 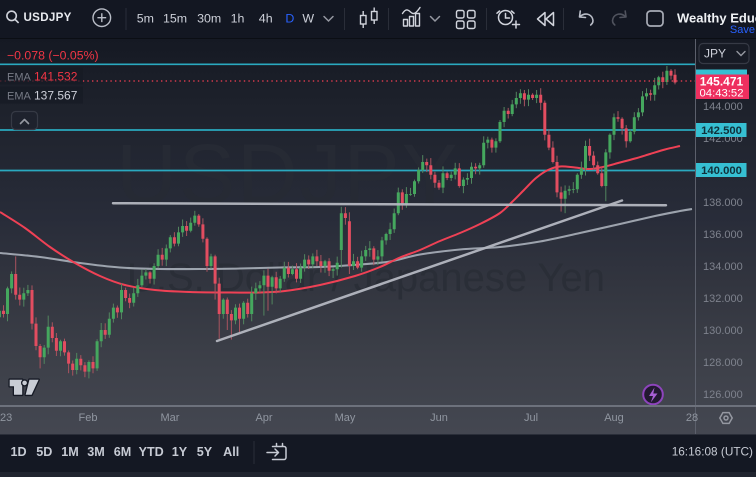 I want to click on svg-text: Feb, so click(x=88, y=418).